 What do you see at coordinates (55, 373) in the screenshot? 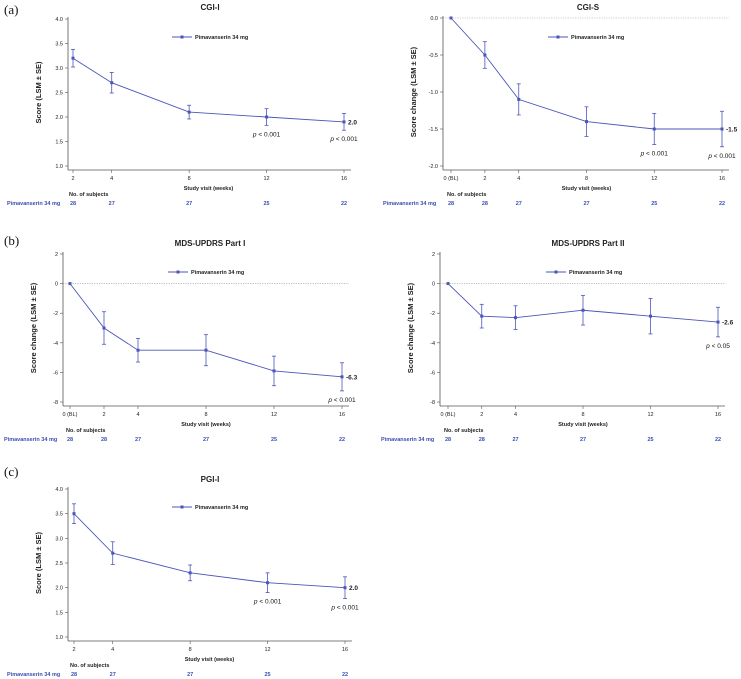
I see `y-tick-label: -6` at bounding box center [55, 373].